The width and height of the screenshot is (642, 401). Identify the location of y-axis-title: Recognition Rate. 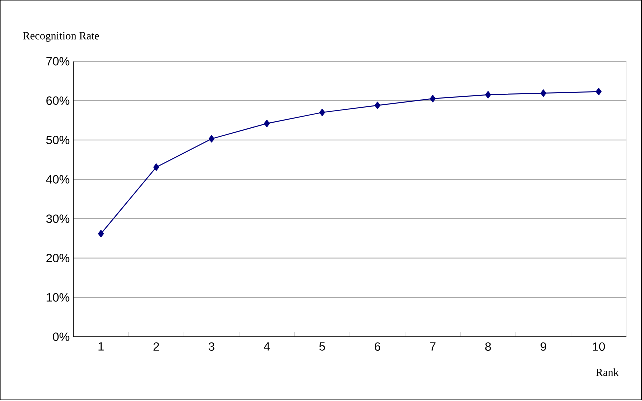
(61, 37).